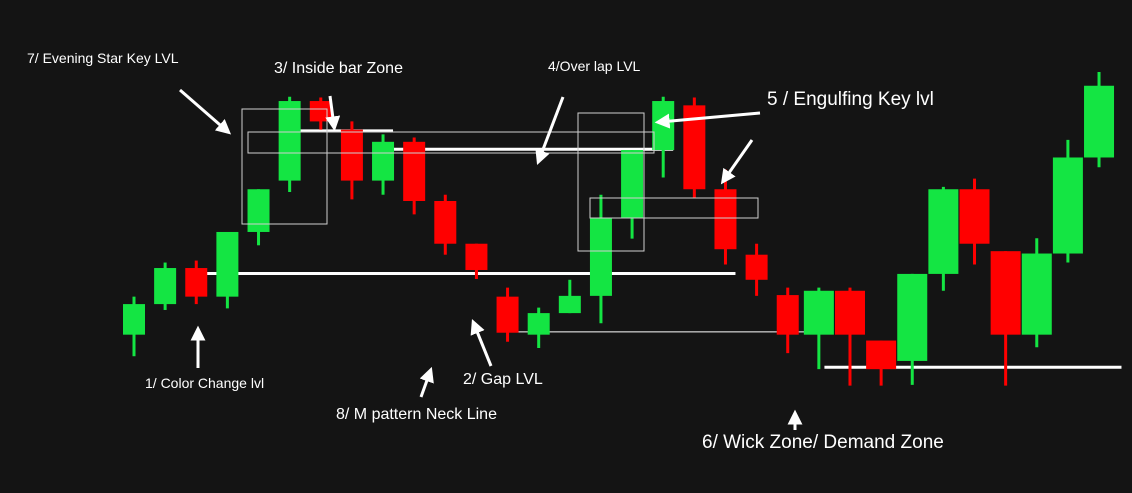 The width and height of the screenshot is (1132, 493). What do you see at coordinates (481, 342) in the screenshot?
I see `gap-arrow` at bounding box center [481, 342].